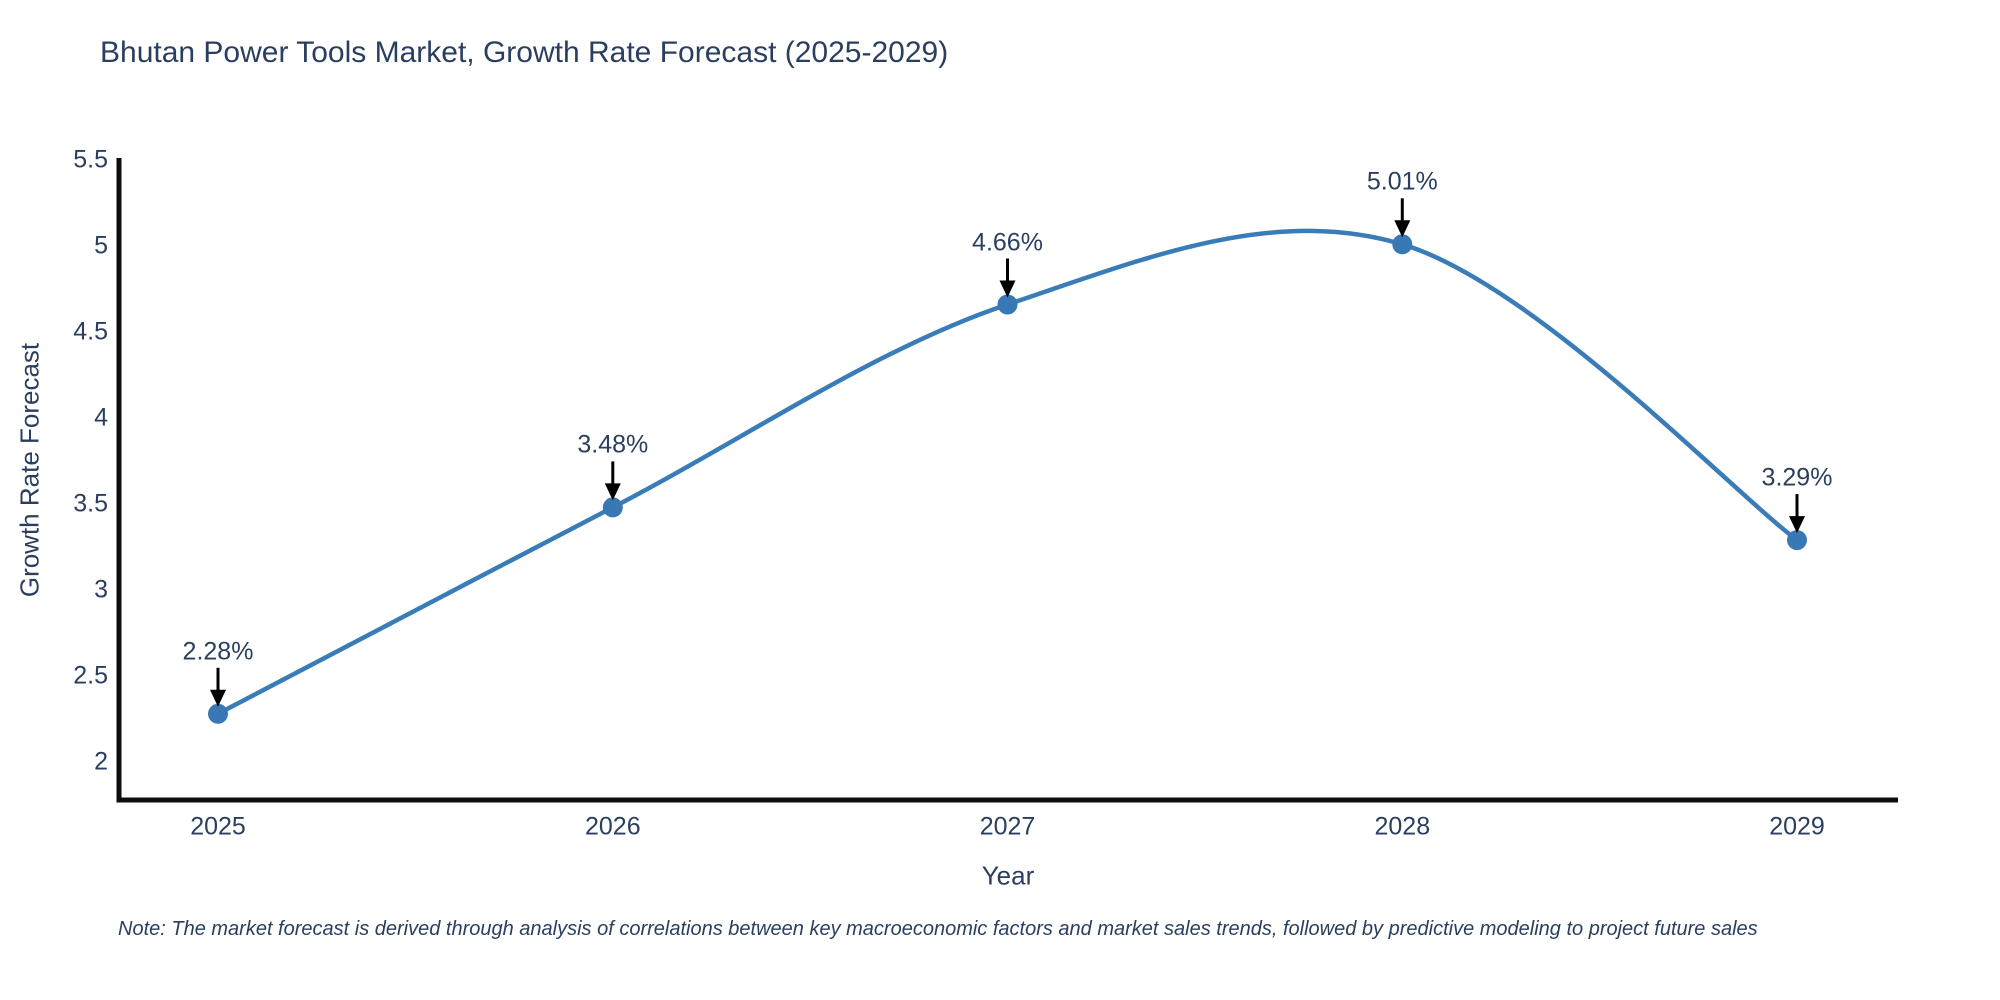 The width and height of the screenshot is (2000, 1000). What do you see at coordinates (101, 589) in the screenshot?
I see `y-tick-label: 3` at bounding box center [101, 589].